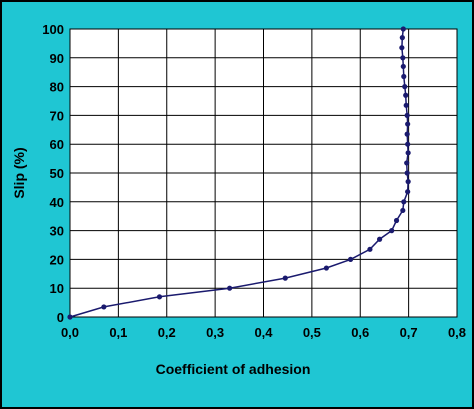  Describe the element at coordinates (233, 369) in the screenshot. I see `x-axis-title: Coefficient of adhesion` at that location.